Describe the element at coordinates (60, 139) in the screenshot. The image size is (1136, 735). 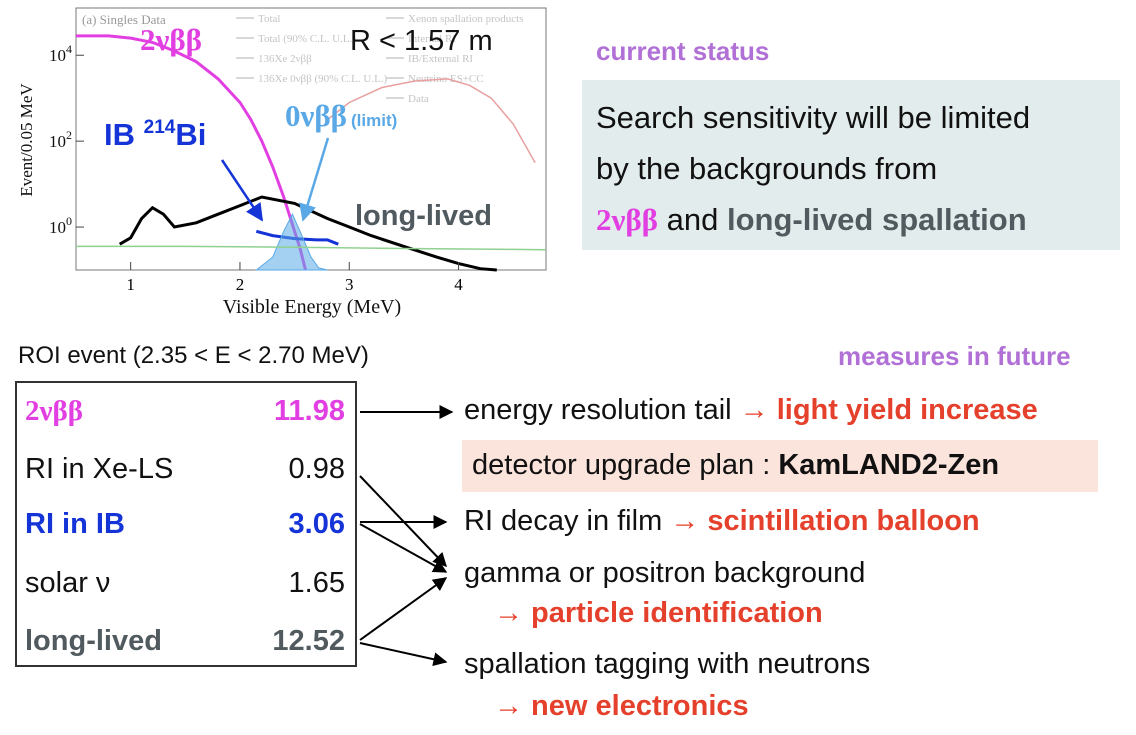
I see `y-tick-label: 10²` at that location.